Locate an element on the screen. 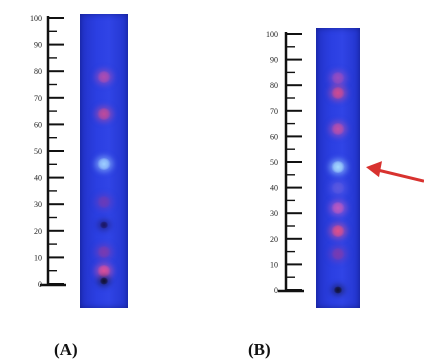 The height and width of the screenshot is (362, 424). caption-a: (A) is located at coordinates (66, 349).